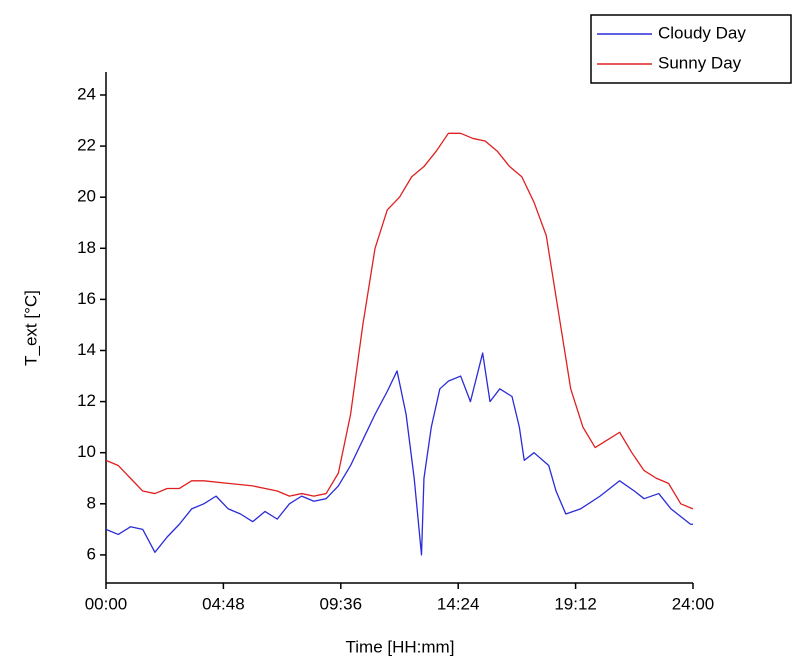  Describe the element at coordinates (86, 298) in the screenshot. I see `y-tick-label: 16` at that location.